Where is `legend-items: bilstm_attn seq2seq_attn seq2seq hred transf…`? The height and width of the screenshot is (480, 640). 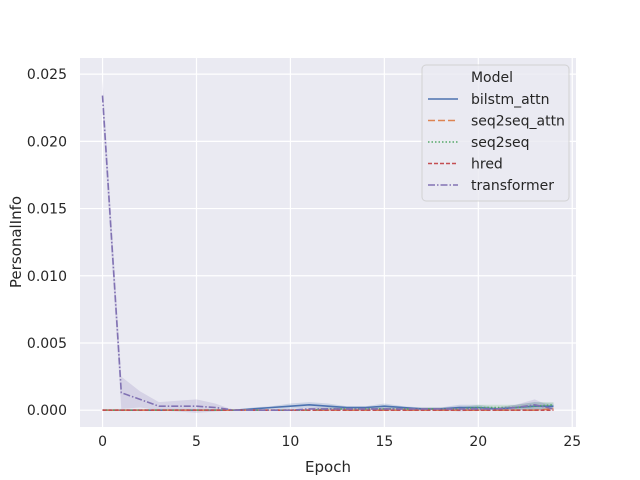
legend-items: bilstm_attn seq2seq_attn seq2seq hred transf… is located at coordinates (496, 143).